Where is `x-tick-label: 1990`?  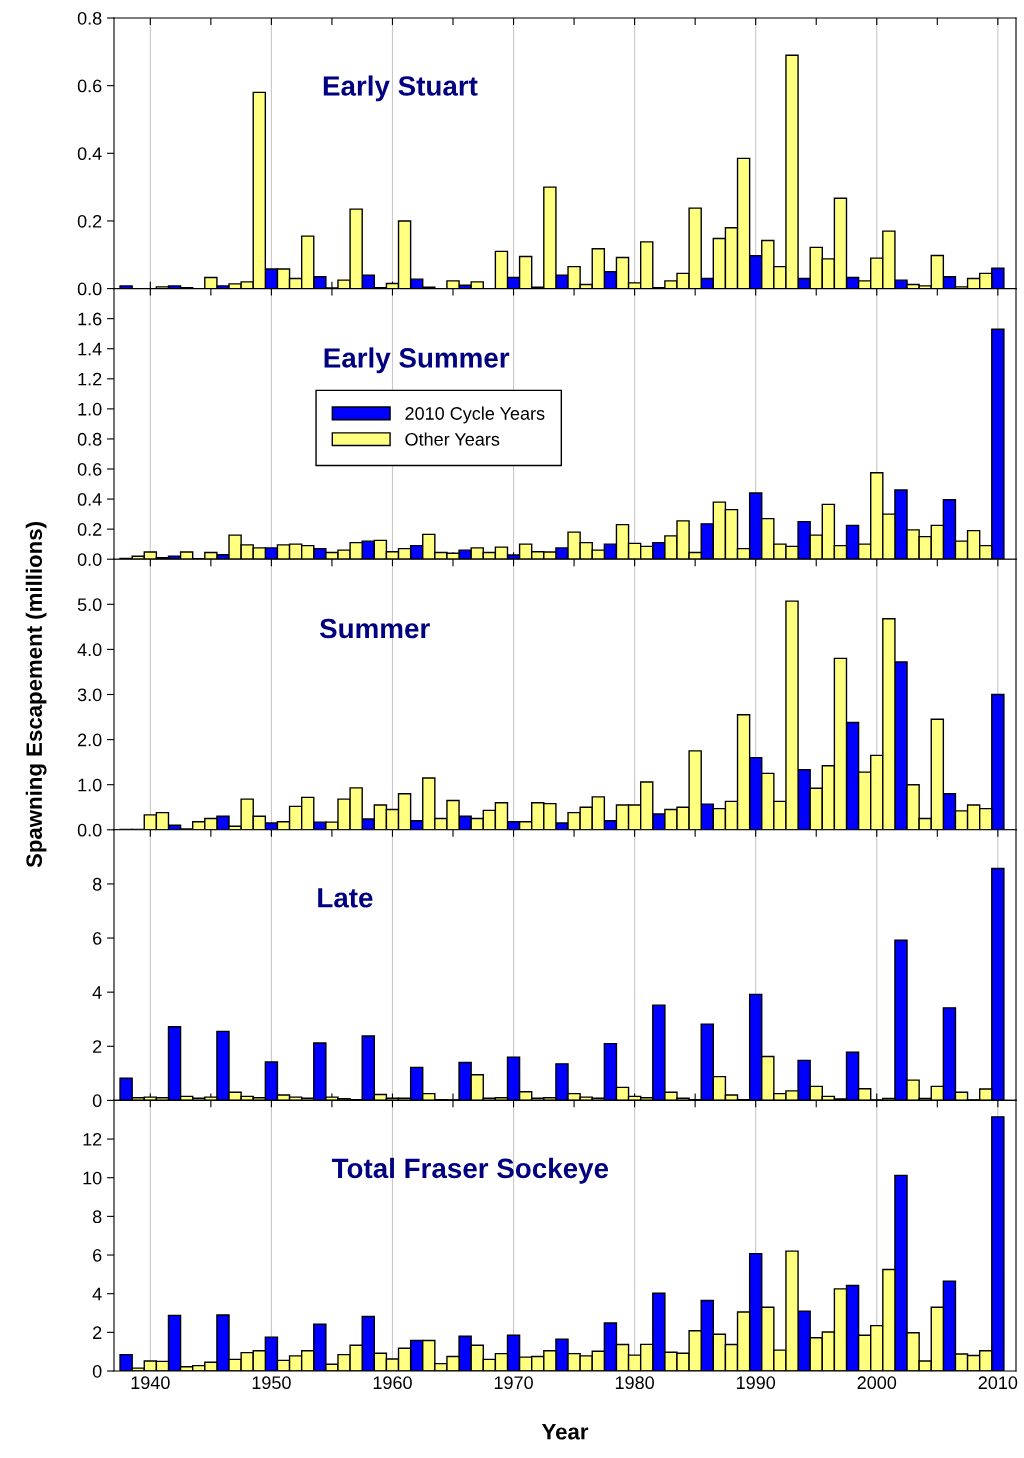
x-tick-label: 1990 is located at coordinates (756, 1383).